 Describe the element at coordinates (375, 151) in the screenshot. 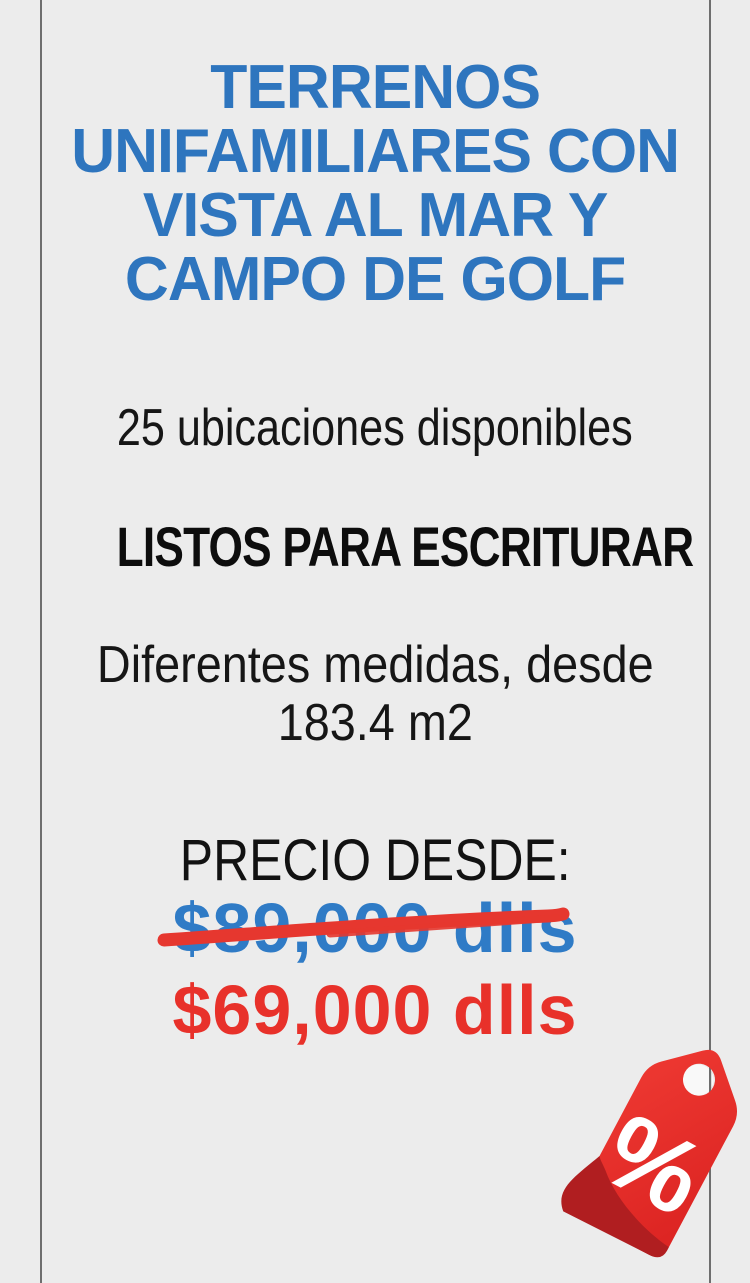

I see `title-line-2: UNIFAMILIARES CON` at that location.